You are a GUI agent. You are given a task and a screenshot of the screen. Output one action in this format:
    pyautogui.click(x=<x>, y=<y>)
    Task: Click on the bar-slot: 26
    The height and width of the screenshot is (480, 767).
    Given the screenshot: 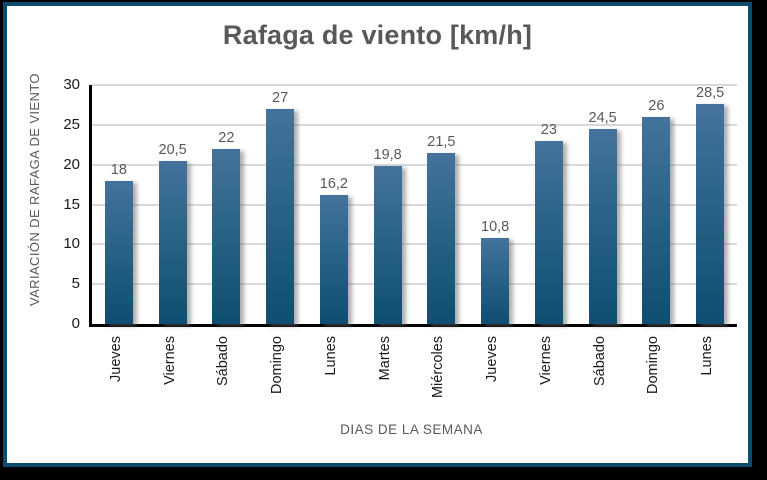 What is the action you would take?
    pyautogui.click(x=657, y=204)
    